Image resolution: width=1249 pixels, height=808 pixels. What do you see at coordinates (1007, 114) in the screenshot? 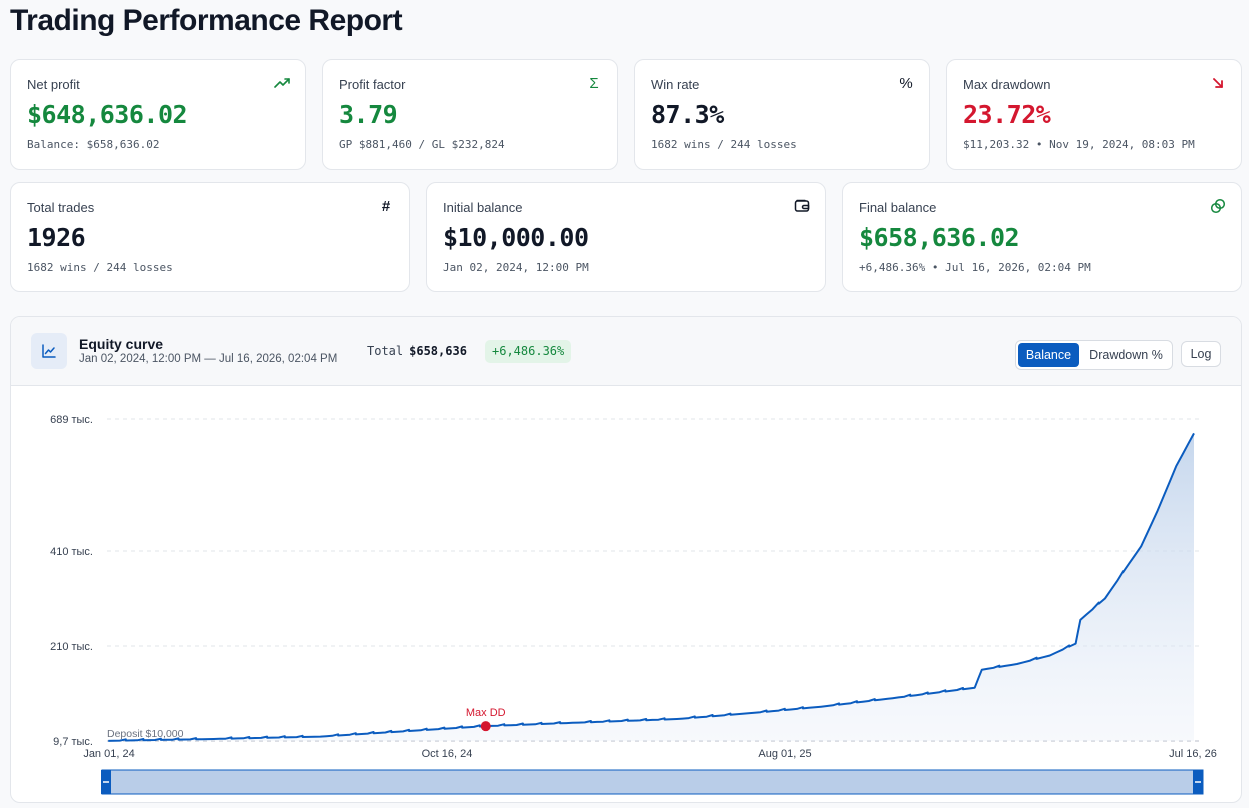
I see `max-drawdown-value: 23.72%` at bounding box center [1007, 114].